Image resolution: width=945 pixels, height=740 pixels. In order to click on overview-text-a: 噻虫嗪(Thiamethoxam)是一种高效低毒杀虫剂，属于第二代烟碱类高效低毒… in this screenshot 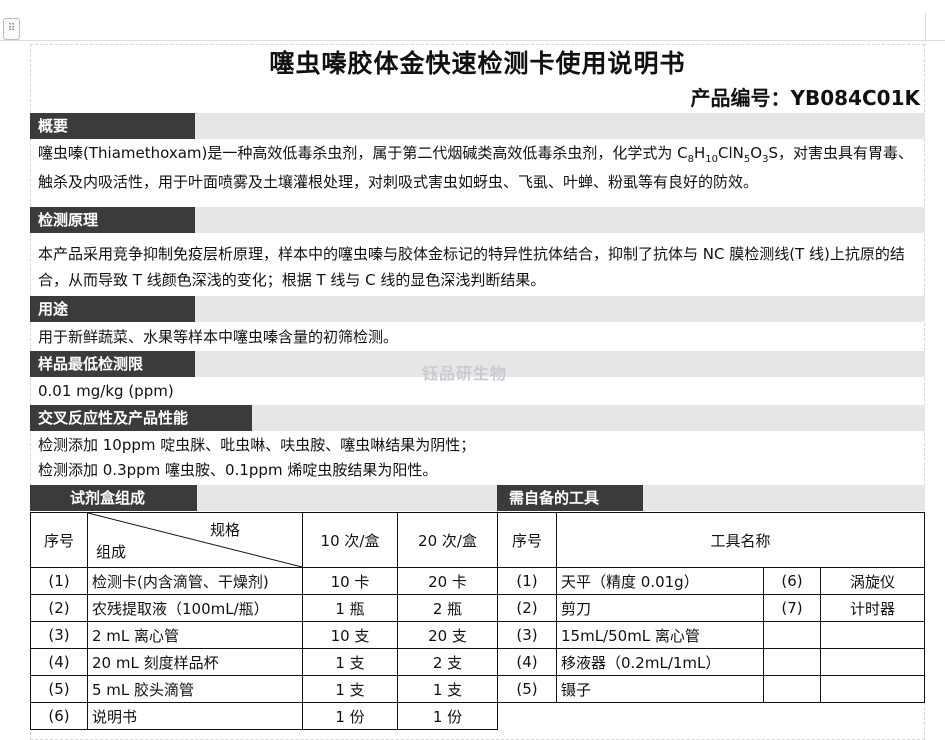, I will do `click(363, 153)`.